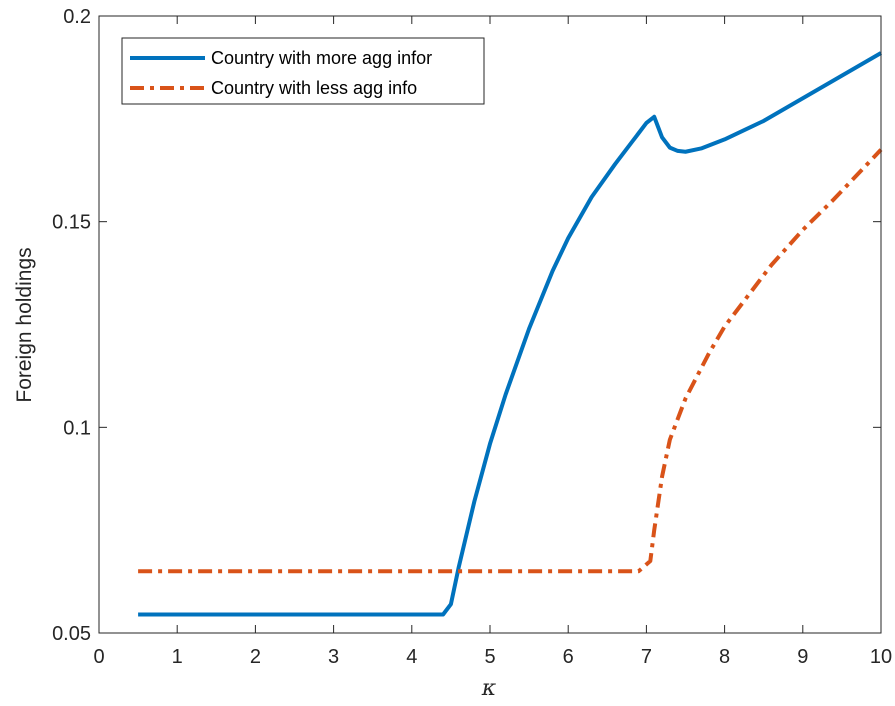 This screenshot has height=706, width=895. What do you see at coordinates (71, 223) in the screenshot?
I see `y-tick-label: 0.15` at bounding box center [71, 223].